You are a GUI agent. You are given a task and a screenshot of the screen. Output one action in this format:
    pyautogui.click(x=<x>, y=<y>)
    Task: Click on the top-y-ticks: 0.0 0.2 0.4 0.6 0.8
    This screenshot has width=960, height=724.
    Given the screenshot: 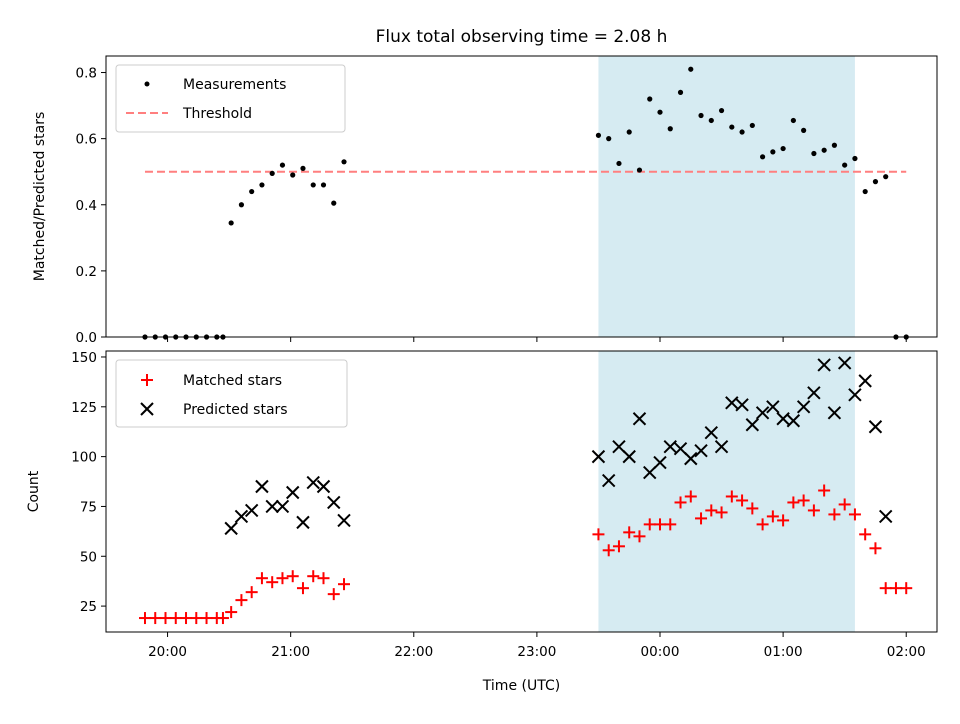 What is the action you would take?
    pyautogui.click(x=91, y=206)
    